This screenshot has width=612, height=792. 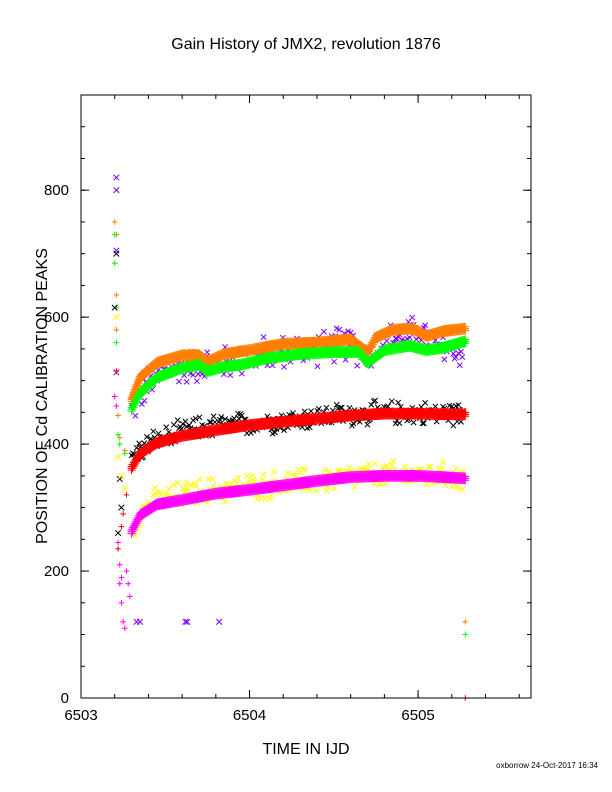 What do you see at coordinates (42, 396) in the screenshot?
I see `y-axis-label: POSITION OF Cd CALIBRATION PEAKS` at bounding box center [42, 396].